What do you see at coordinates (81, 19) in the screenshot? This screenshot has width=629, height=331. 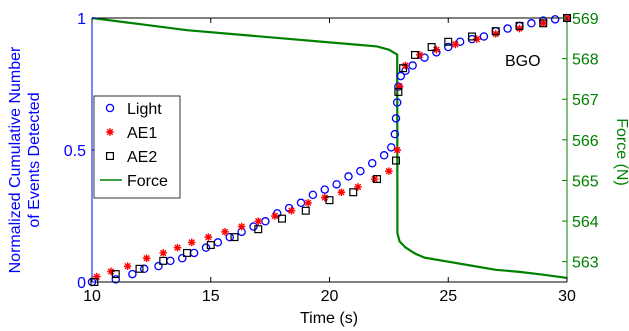 I see `y-left-tick-label: 1` at bounding box center [81, 19].